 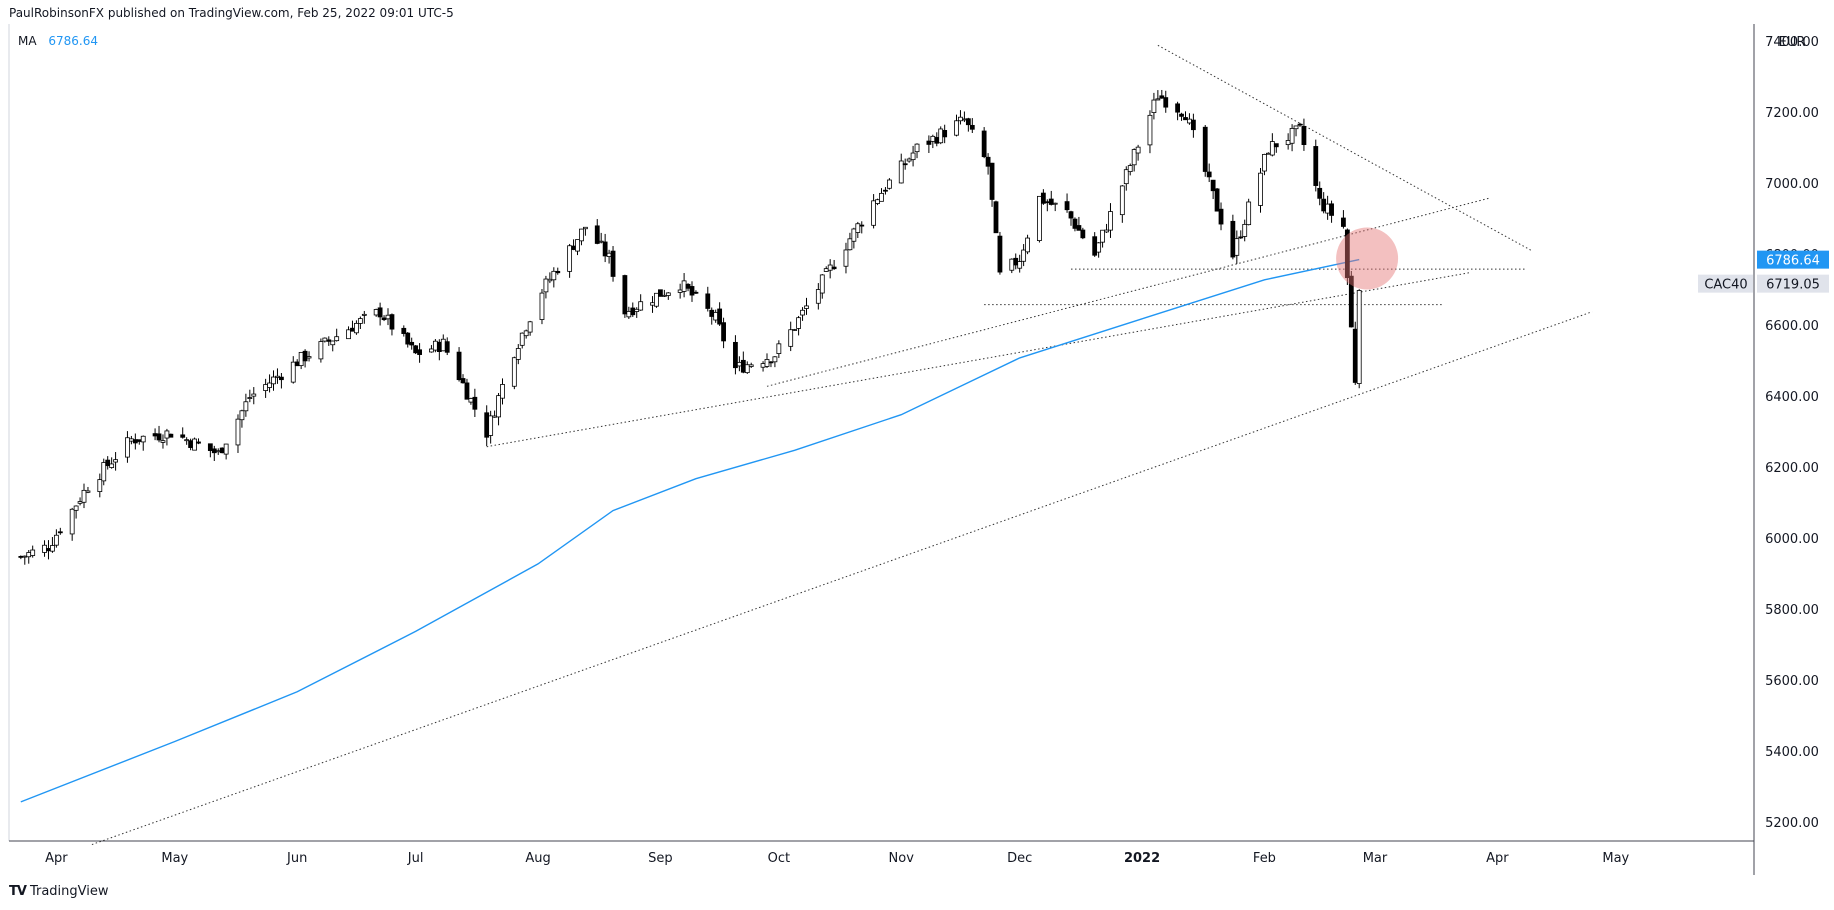 What do you see at coordinates (1367, 258) in the screenshot?
I see `highlight-circle` at bounding box center [1367, 258].